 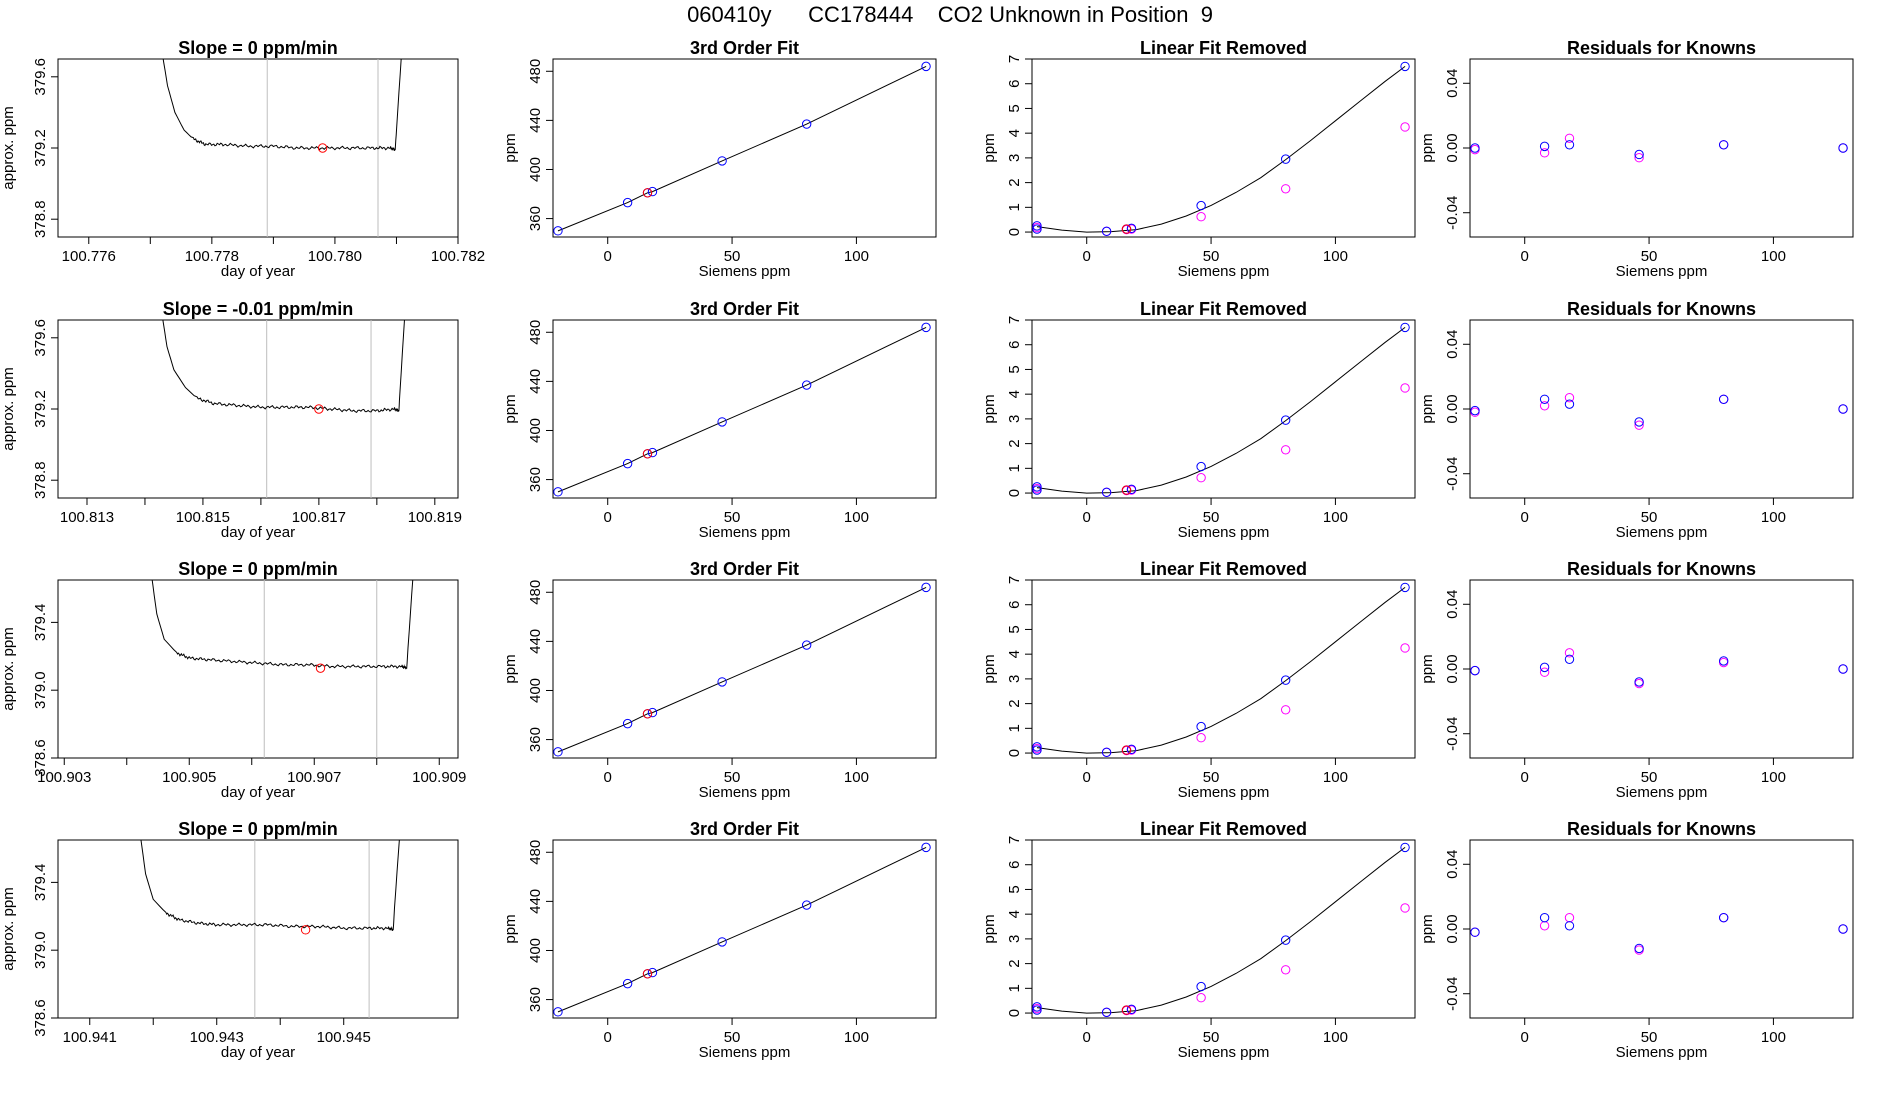 What do you see at coordinates (40, 1018) in the screenshot?
I see `y-tick-label: 378.6` at bounding box center [40, 1018].